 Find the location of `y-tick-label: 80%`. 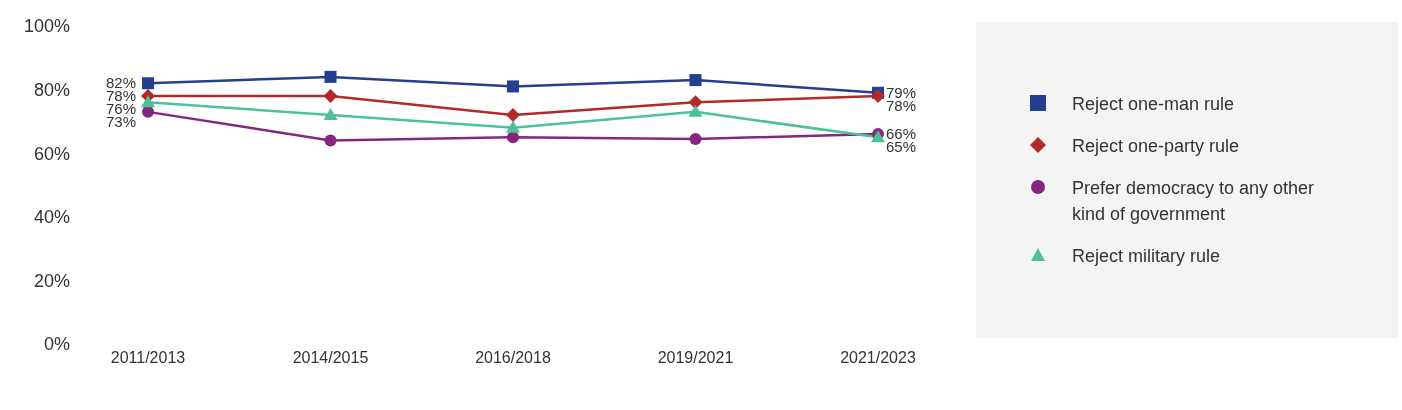

y-tick-label: 80% is located at coordinates (51, 89).